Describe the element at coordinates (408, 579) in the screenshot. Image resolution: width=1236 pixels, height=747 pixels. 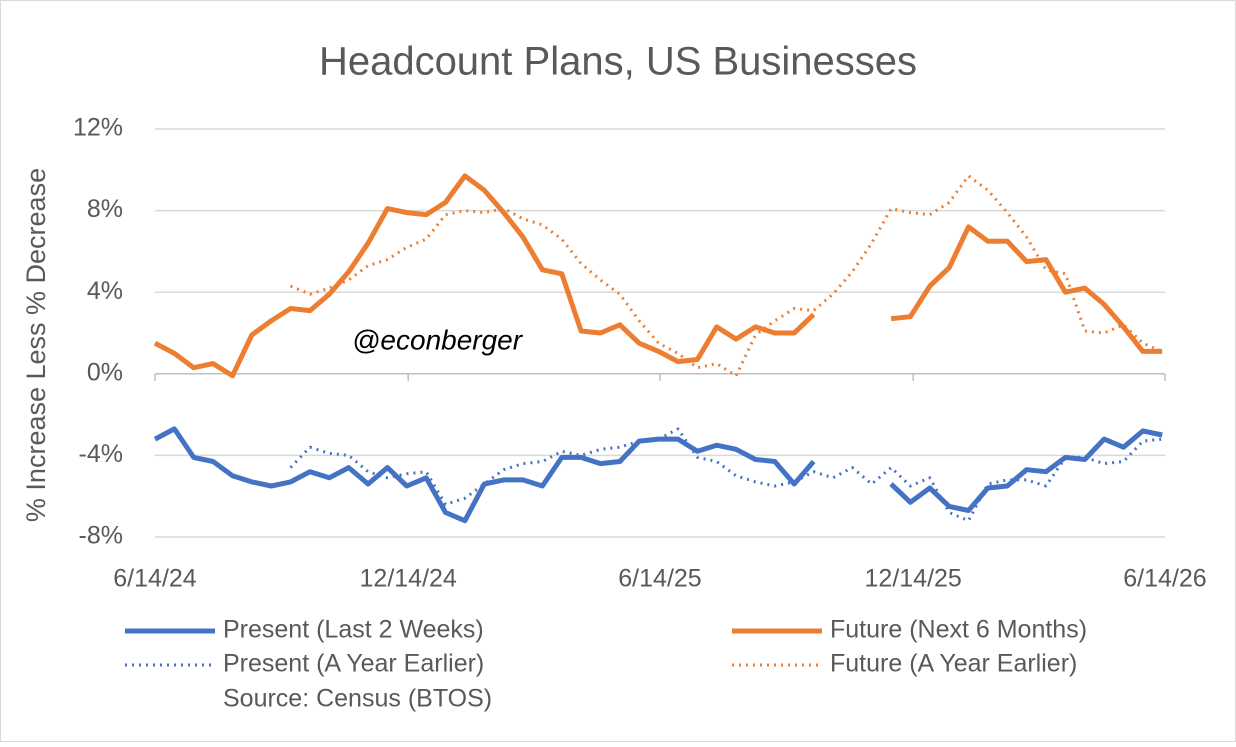
I see `x-tick-label: 12/14/24` at that location.